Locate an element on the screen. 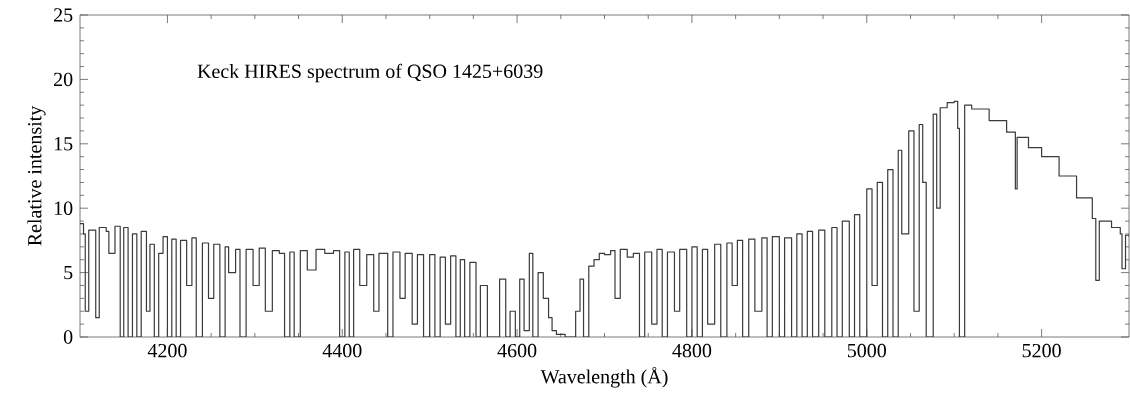 Image resolution: width=1130 pixels, height=415 pixels. y-tick-label: 20 is located at coordinates (63, 79).